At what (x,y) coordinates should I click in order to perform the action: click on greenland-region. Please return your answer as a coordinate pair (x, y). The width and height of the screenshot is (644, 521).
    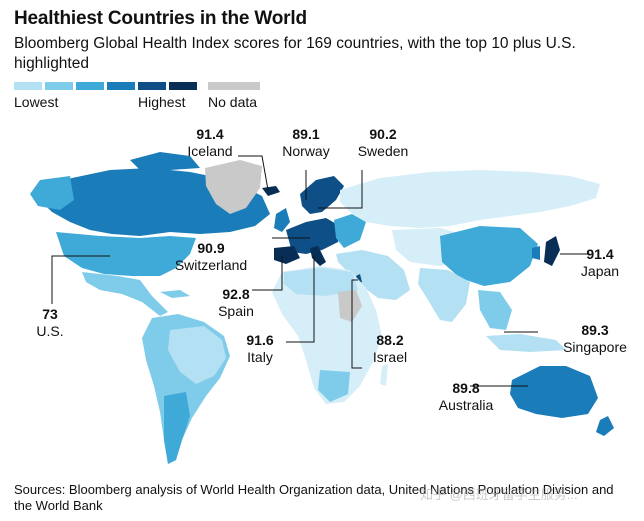
    Looking at the image, I should click on (233, 187).